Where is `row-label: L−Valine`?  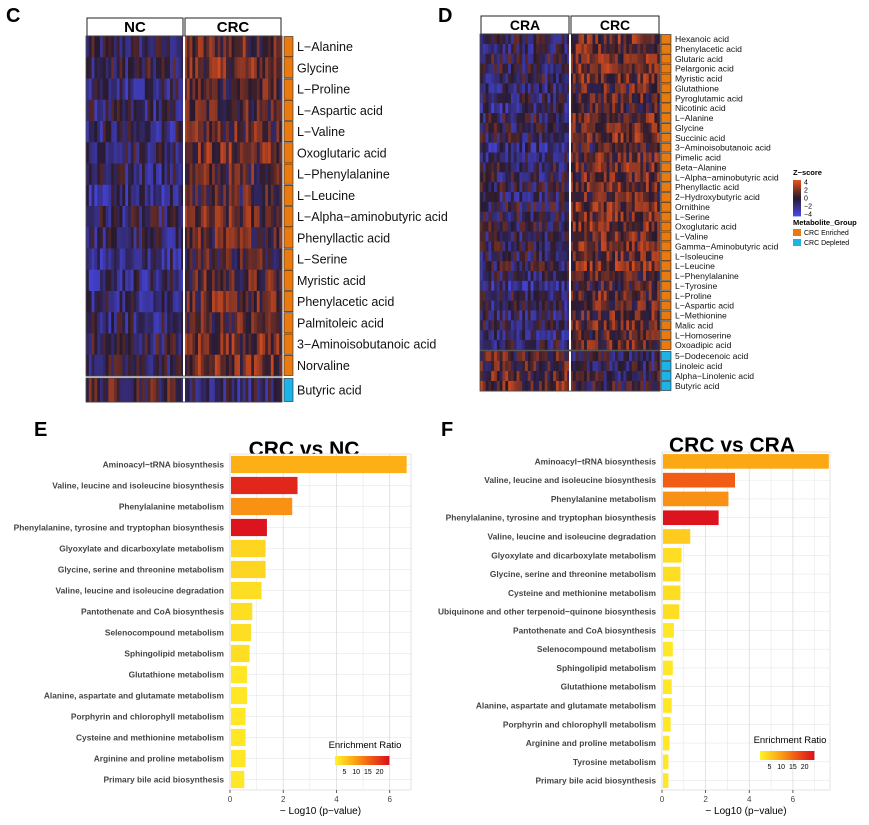 row-label: L−Valine is located at coordinates (691, 237).